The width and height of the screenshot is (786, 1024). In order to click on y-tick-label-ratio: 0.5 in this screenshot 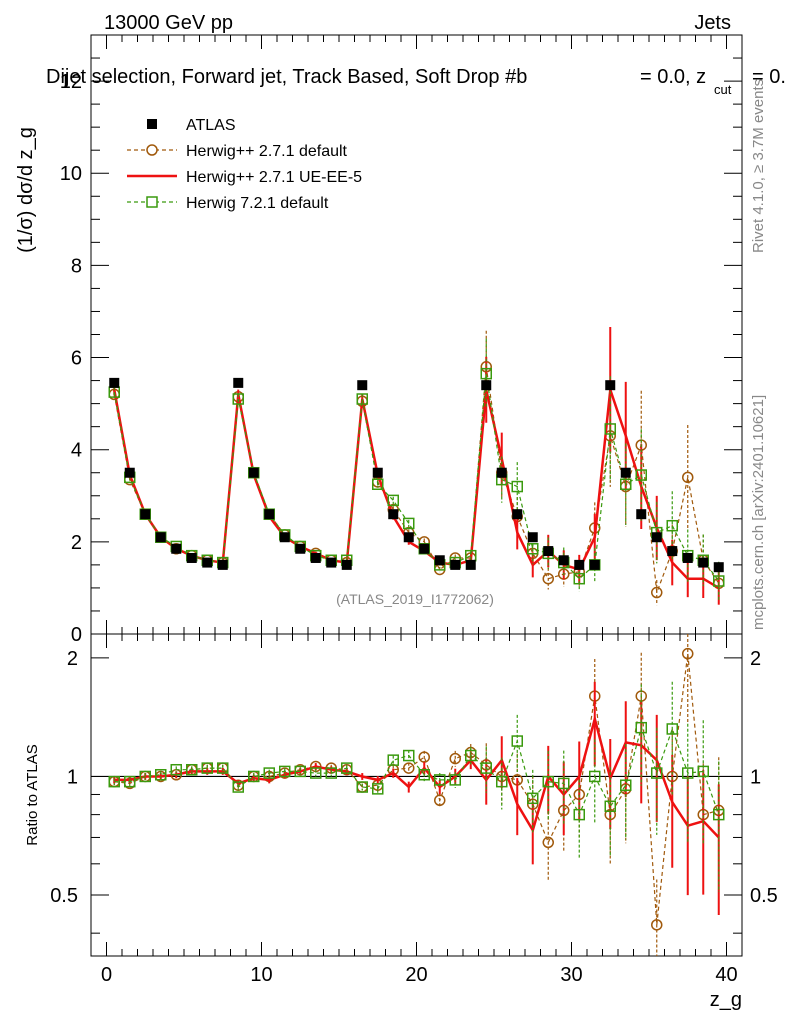, I will do `click(64, 896)`.